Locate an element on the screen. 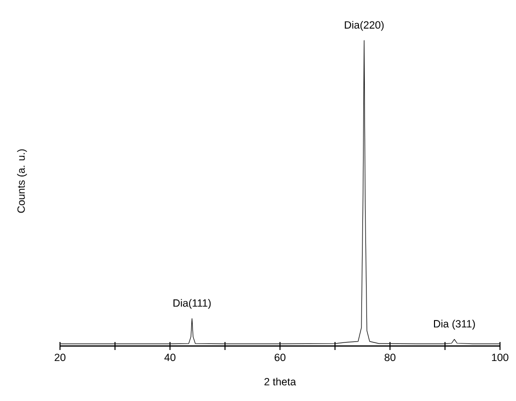 Image resolution: width=516 pixels, height=401 pixels. annotation: Dia (311) is located at coordinates (454, 325).